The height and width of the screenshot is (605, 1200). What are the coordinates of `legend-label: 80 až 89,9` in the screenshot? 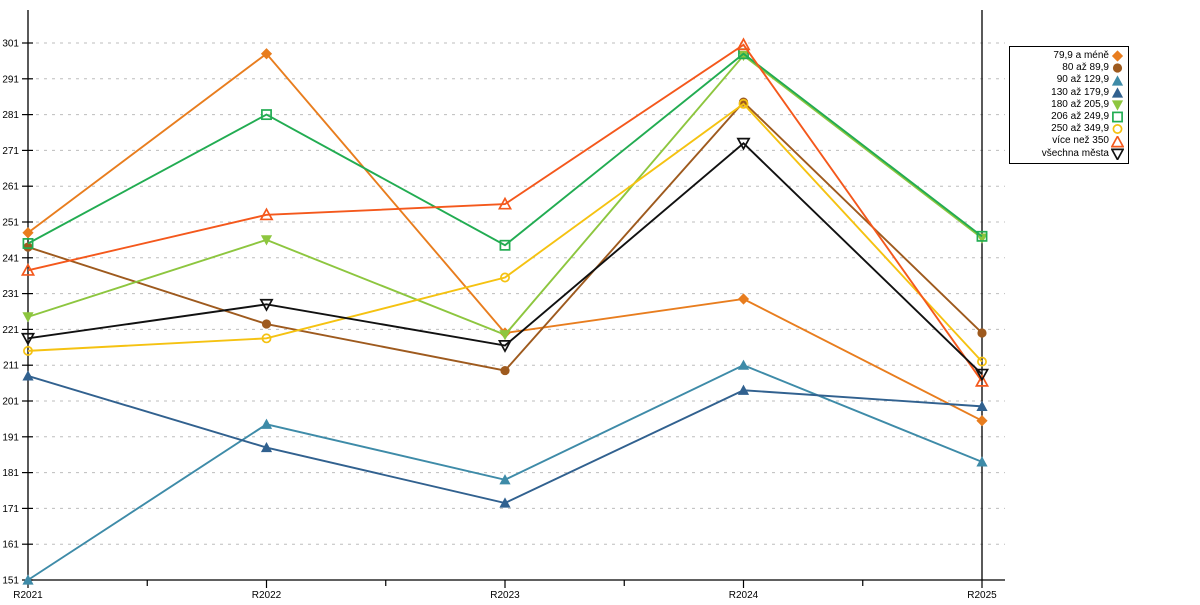 It's located at (1085, 68).